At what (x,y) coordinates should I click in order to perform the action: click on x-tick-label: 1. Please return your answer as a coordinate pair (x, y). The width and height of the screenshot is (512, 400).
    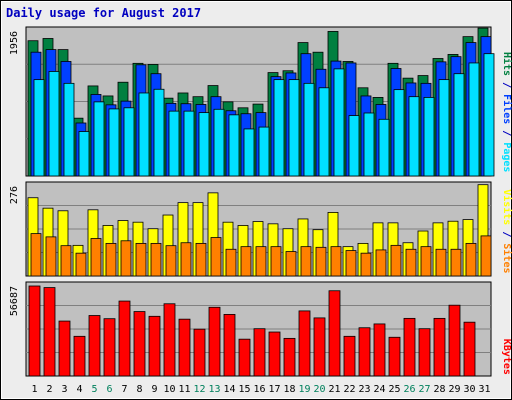
    Looking at the image, I should click on (34, 389).